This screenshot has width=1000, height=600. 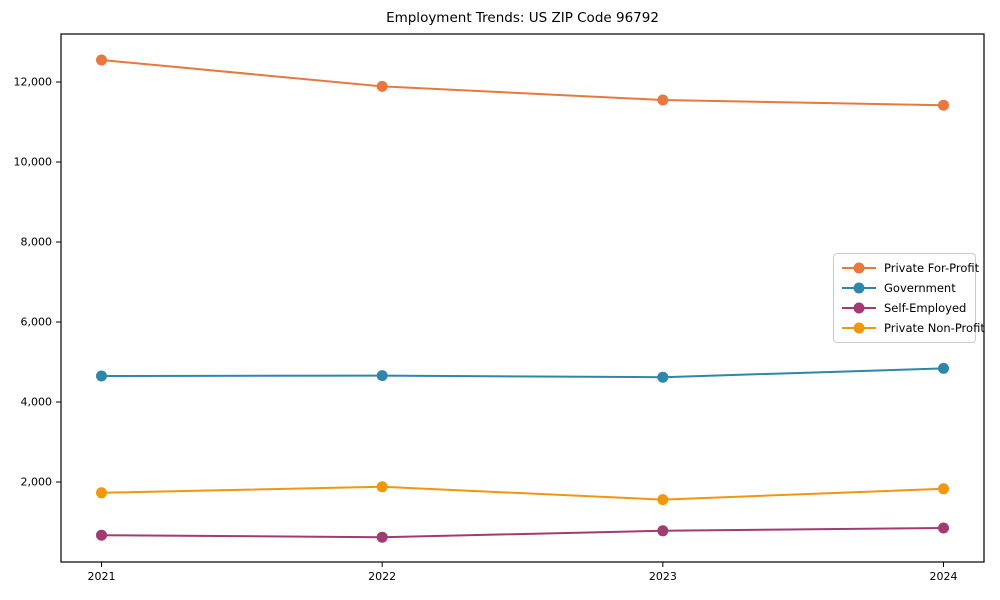 I want to click on data-point-private-non-profit-2021, so click(x=101, y=493).